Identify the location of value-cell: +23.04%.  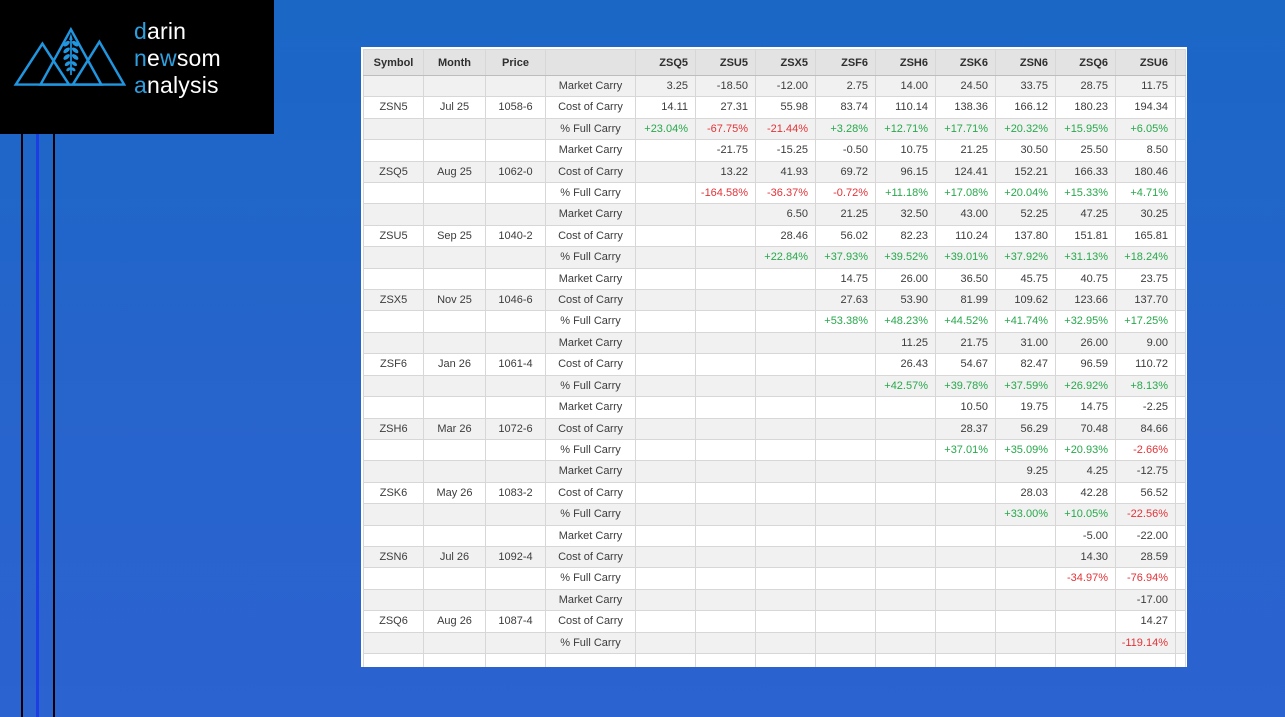
(665, 129).